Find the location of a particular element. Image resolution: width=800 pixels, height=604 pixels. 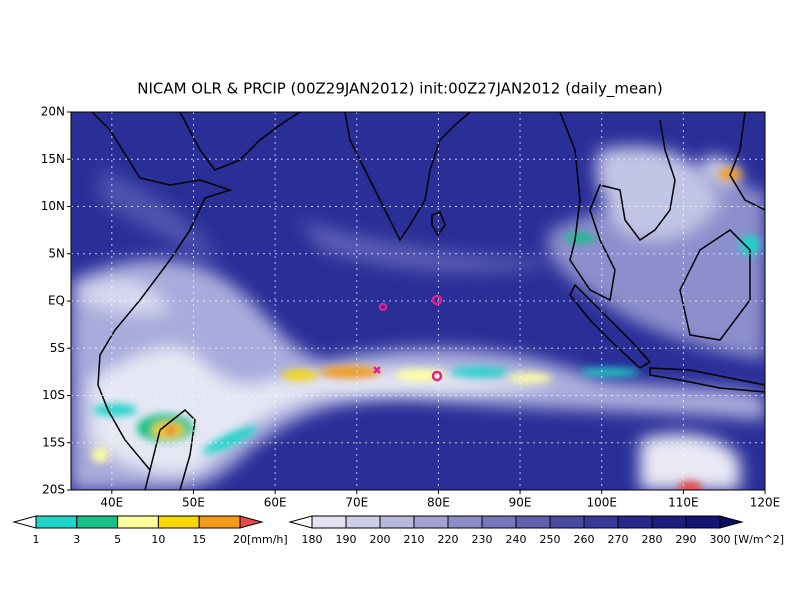

legend-level: 20 is located at coordinates (240, 539).